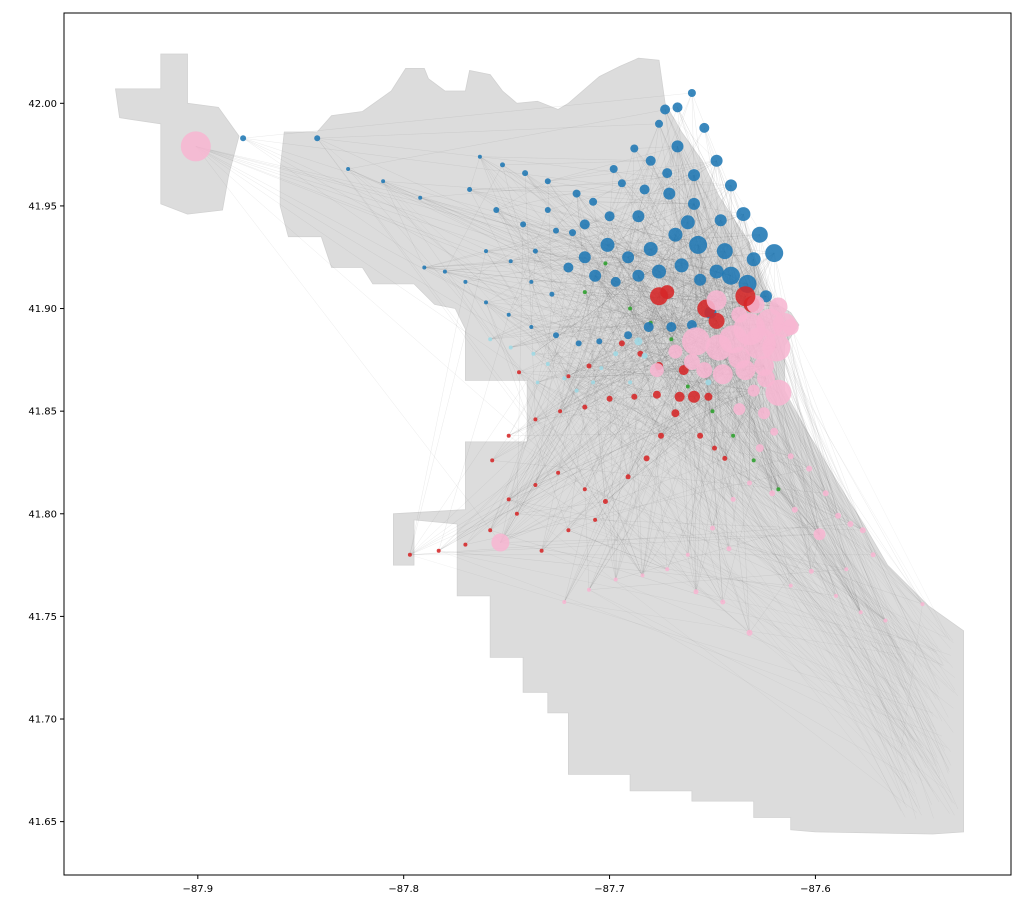 The width and height of the screenshot is (1036, 897). Describe the element at coordinates (42, 104) in the screenshot. I see `y-tick-label: 42.00` at that location.